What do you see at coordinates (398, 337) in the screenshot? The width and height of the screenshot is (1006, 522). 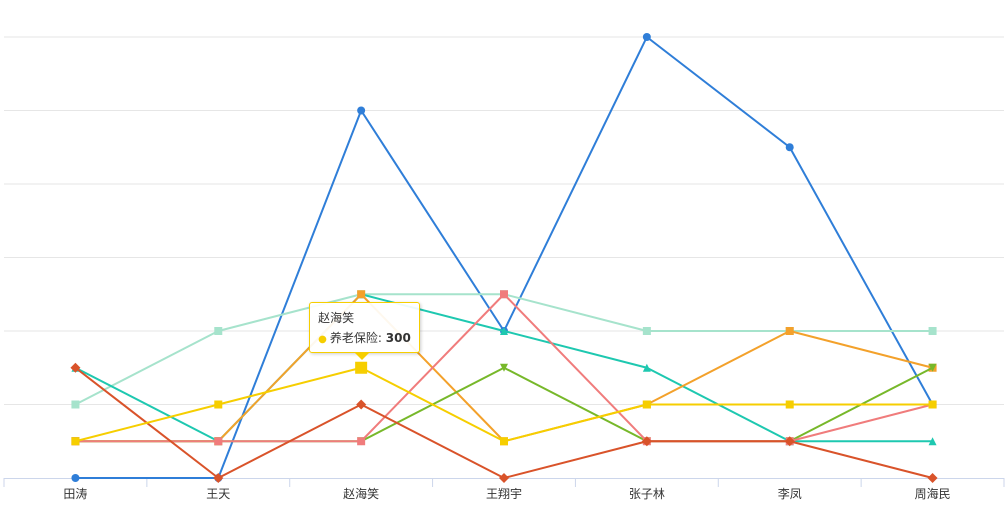 I see `tooltip-value: 300` at bounding box center [398, 337].